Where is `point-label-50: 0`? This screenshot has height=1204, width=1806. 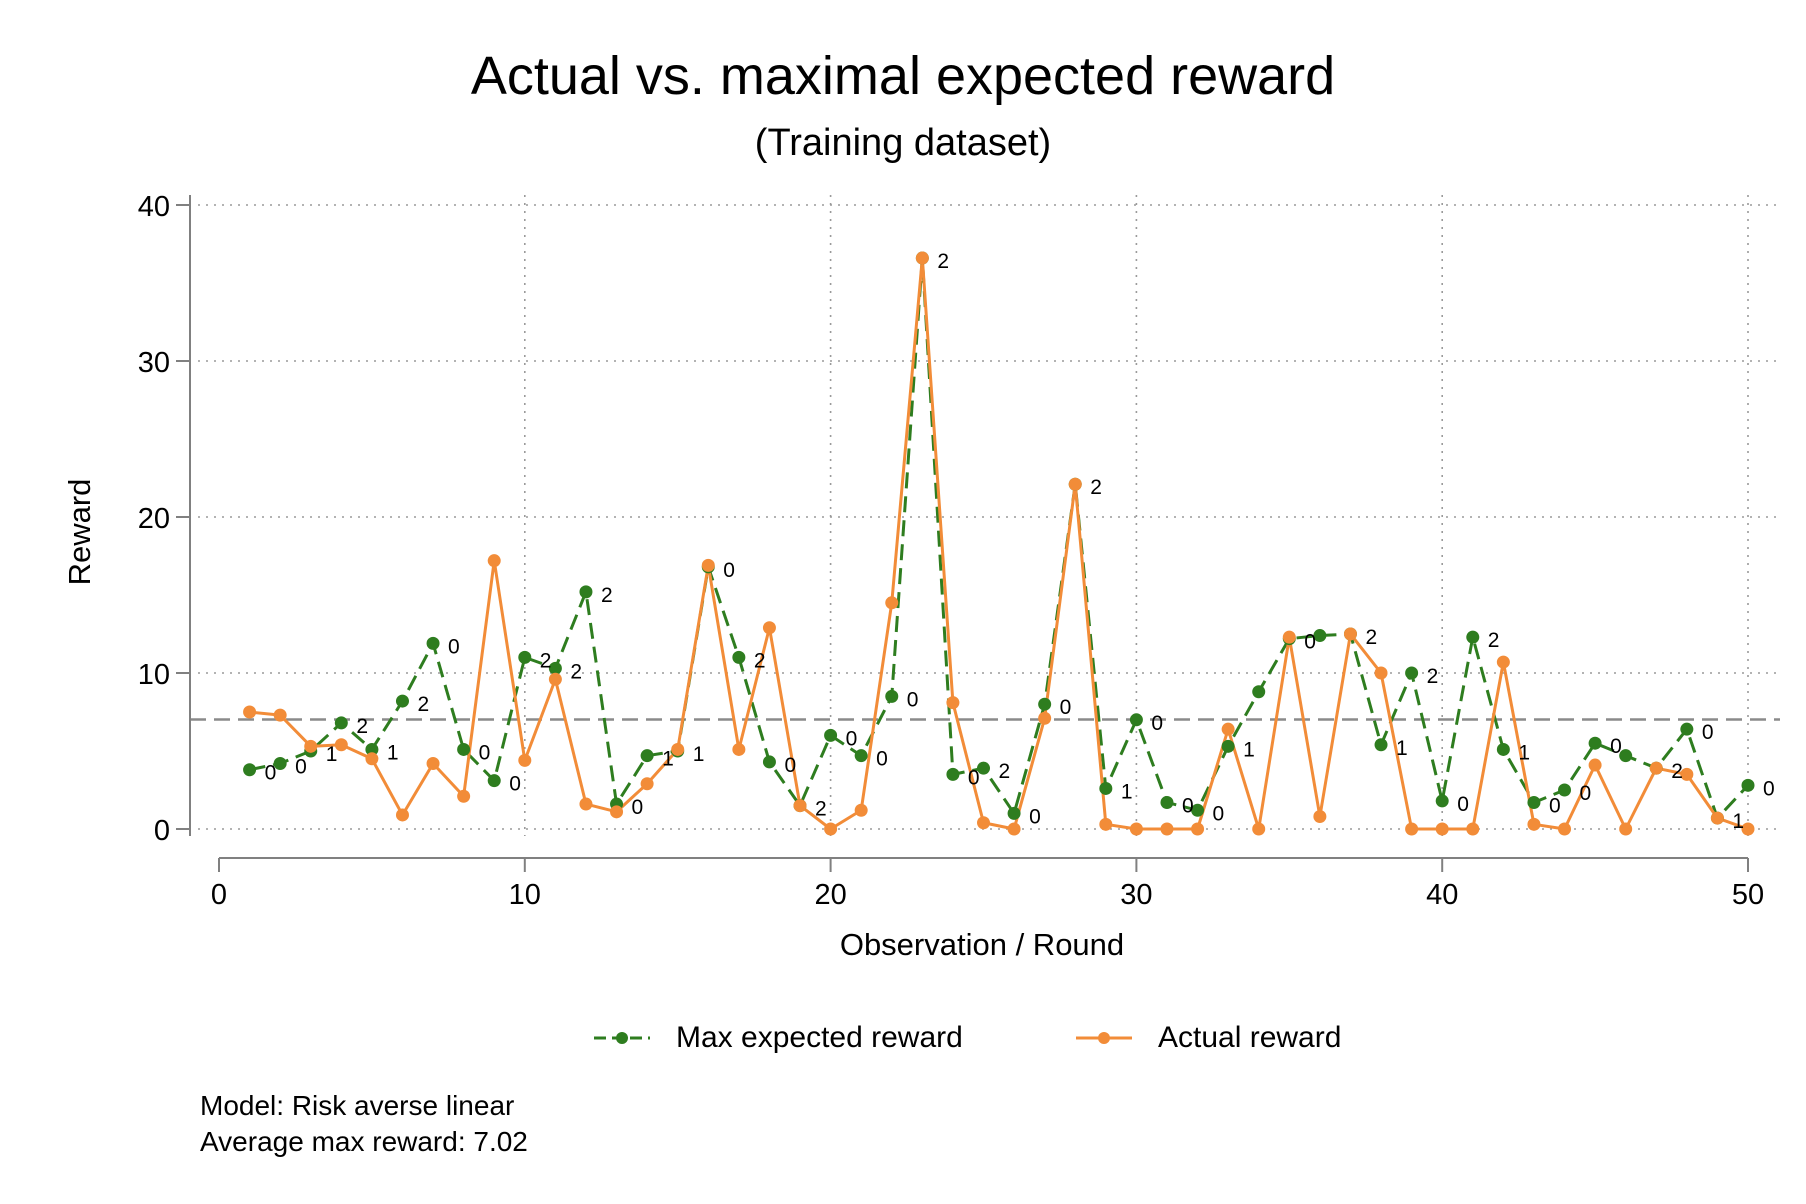
point-label-50: 0 is located at coordinates (1769, 788).